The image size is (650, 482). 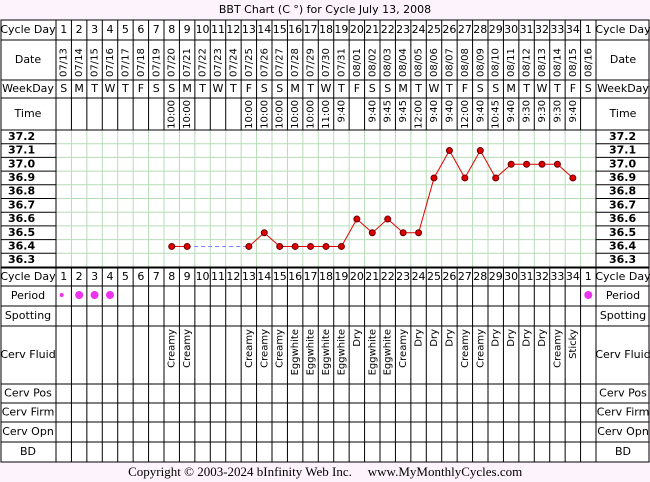 I want to click on date: 08/07, so click(x=449, y=62).